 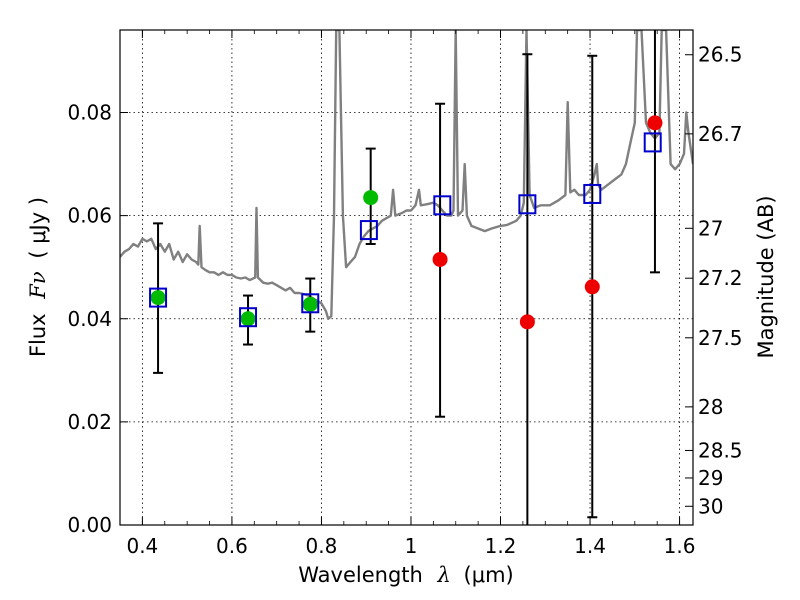 I want to click on x-axis-label: Wavelength λ (μm), so click(x=405, y=575).